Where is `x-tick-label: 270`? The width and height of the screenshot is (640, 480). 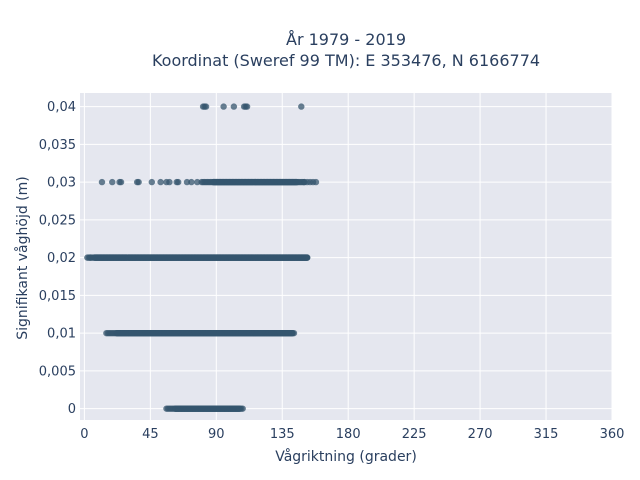 x-tick-label: 270 is located at coordinates (480, 434).